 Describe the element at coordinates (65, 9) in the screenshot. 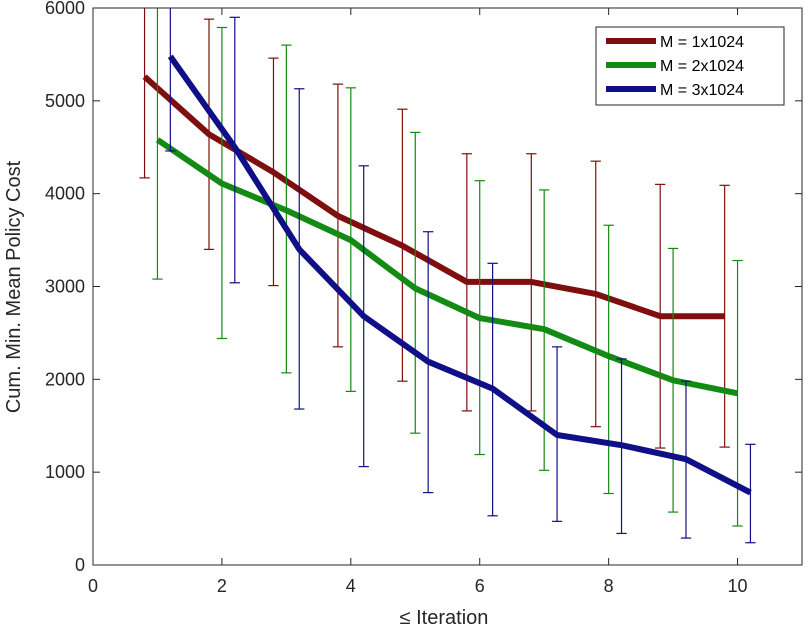

I see `y-tick-label: 6000` at that location.